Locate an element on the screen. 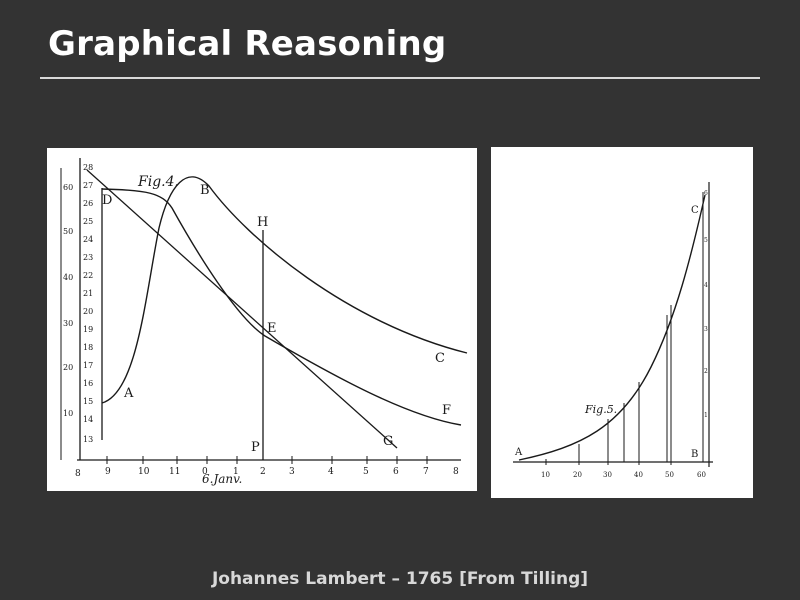  fig4-inner-scale-16: 16 is located at coordinates (88, 383).